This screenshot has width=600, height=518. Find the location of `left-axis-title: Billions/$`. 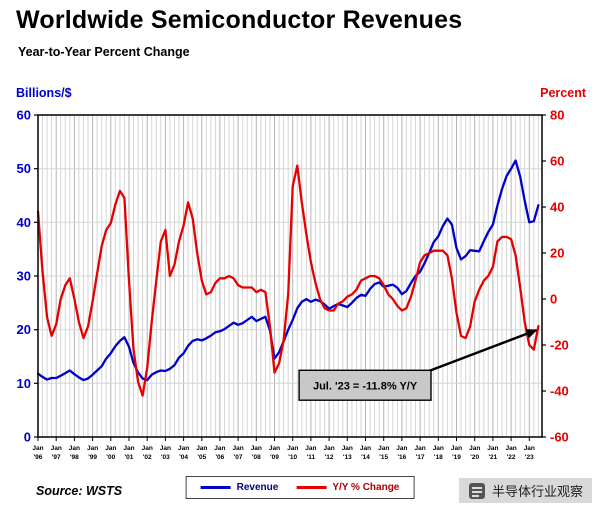

left-axis-title: Billions/$ is located at coordinates (44, 93).